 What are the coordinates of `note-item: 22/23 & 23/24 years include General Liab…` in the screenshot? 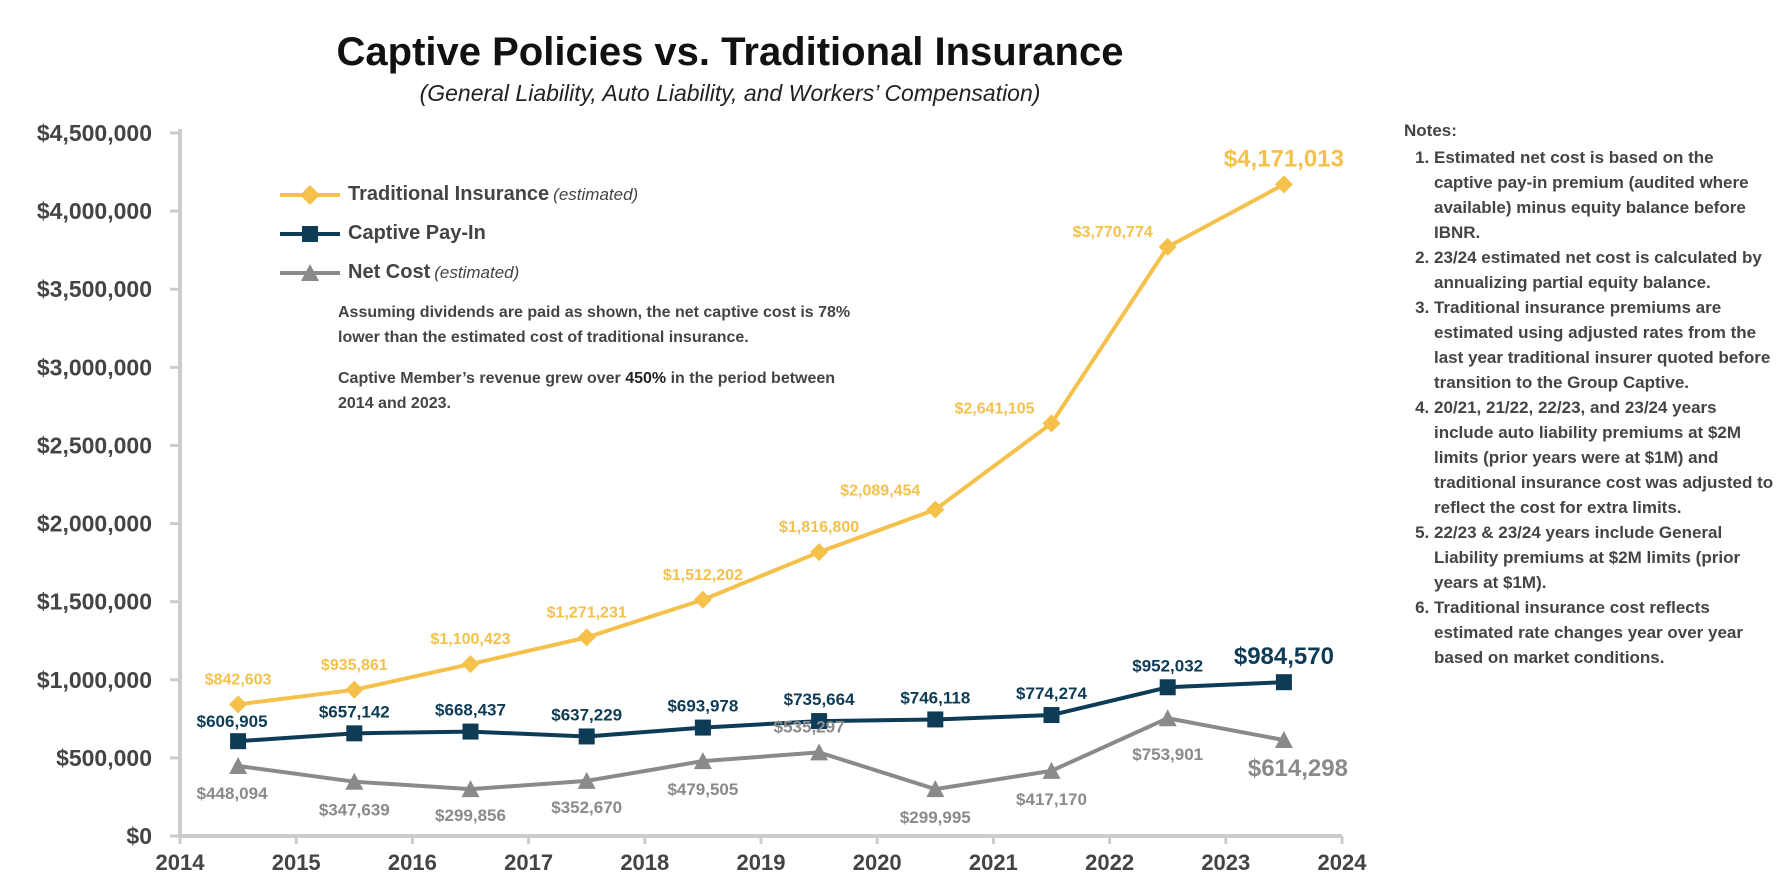 It's located at (1604, 557).